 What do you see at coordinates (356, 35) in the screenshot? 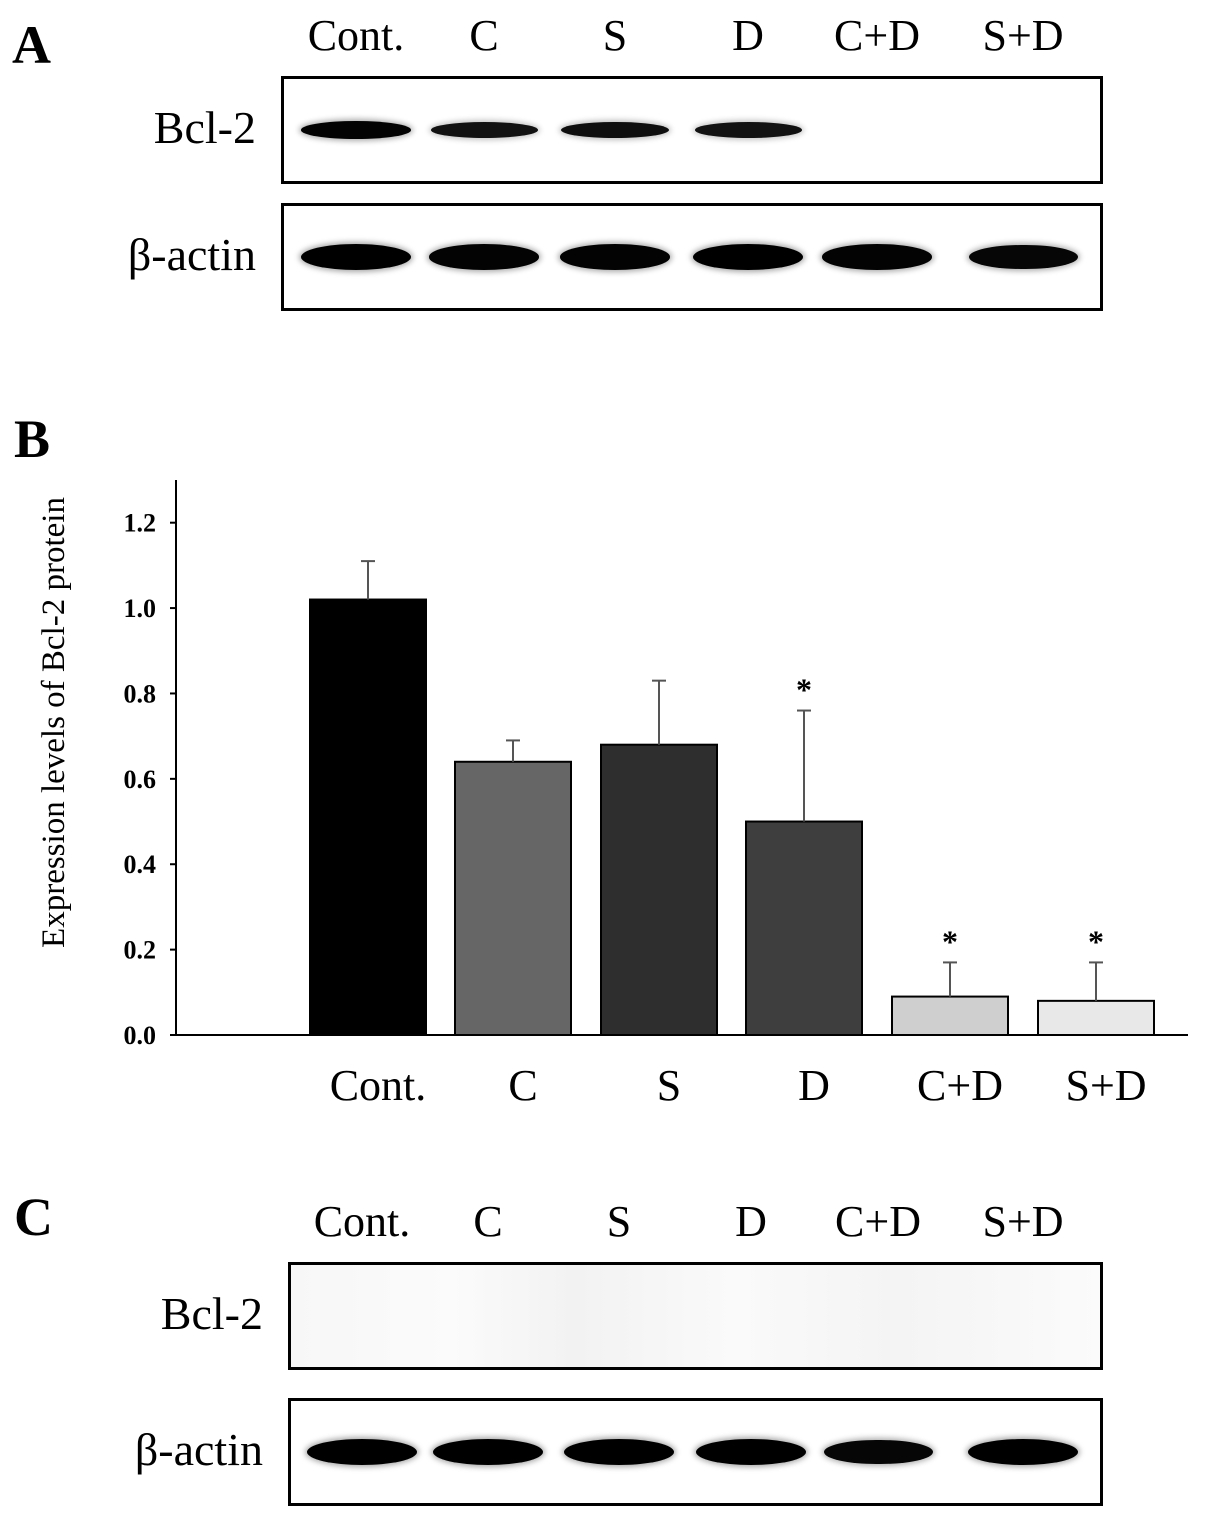
I see `lane-label-a-0: Cont.` at bounding box center [356, 35].